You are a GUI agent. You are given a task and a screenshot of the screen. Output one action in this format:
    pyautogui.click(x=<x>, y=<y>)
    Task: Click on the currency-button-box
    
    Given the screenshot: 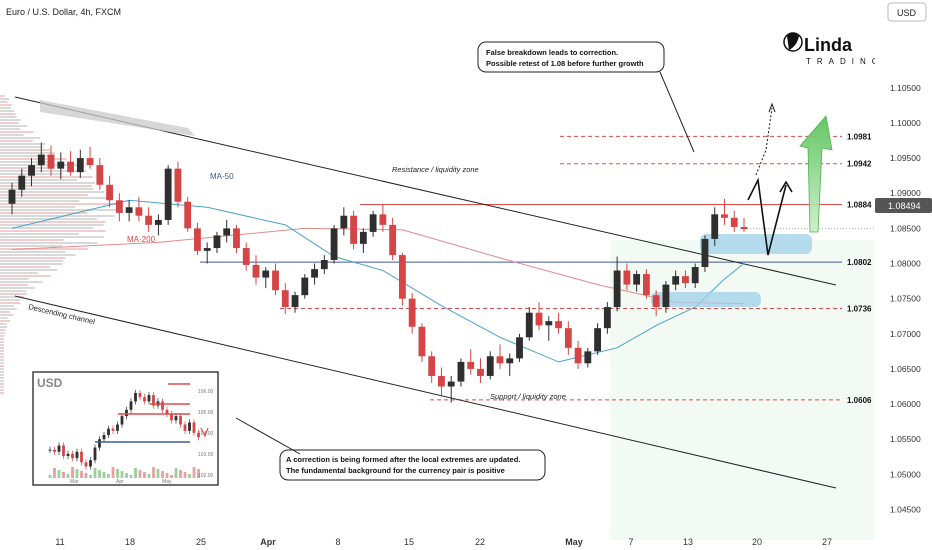 What is the action you would take?
    pyautogui.click(x=907, y=12)
    